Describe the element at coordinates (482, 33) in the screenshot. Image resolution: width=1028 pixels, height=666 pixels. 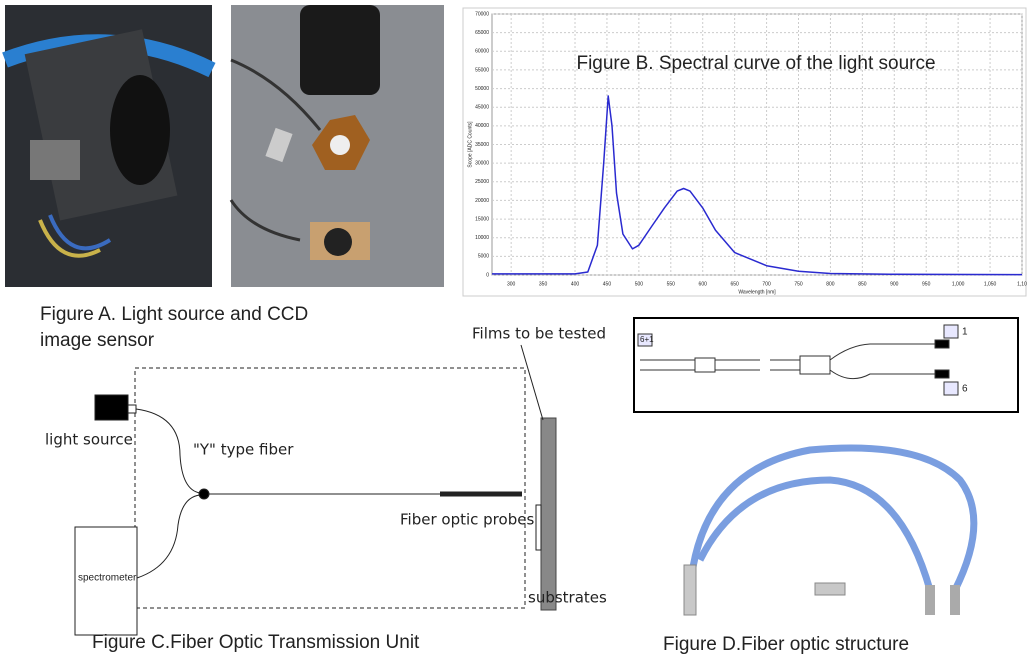
I see `y-tick-label: 65000` at that location.